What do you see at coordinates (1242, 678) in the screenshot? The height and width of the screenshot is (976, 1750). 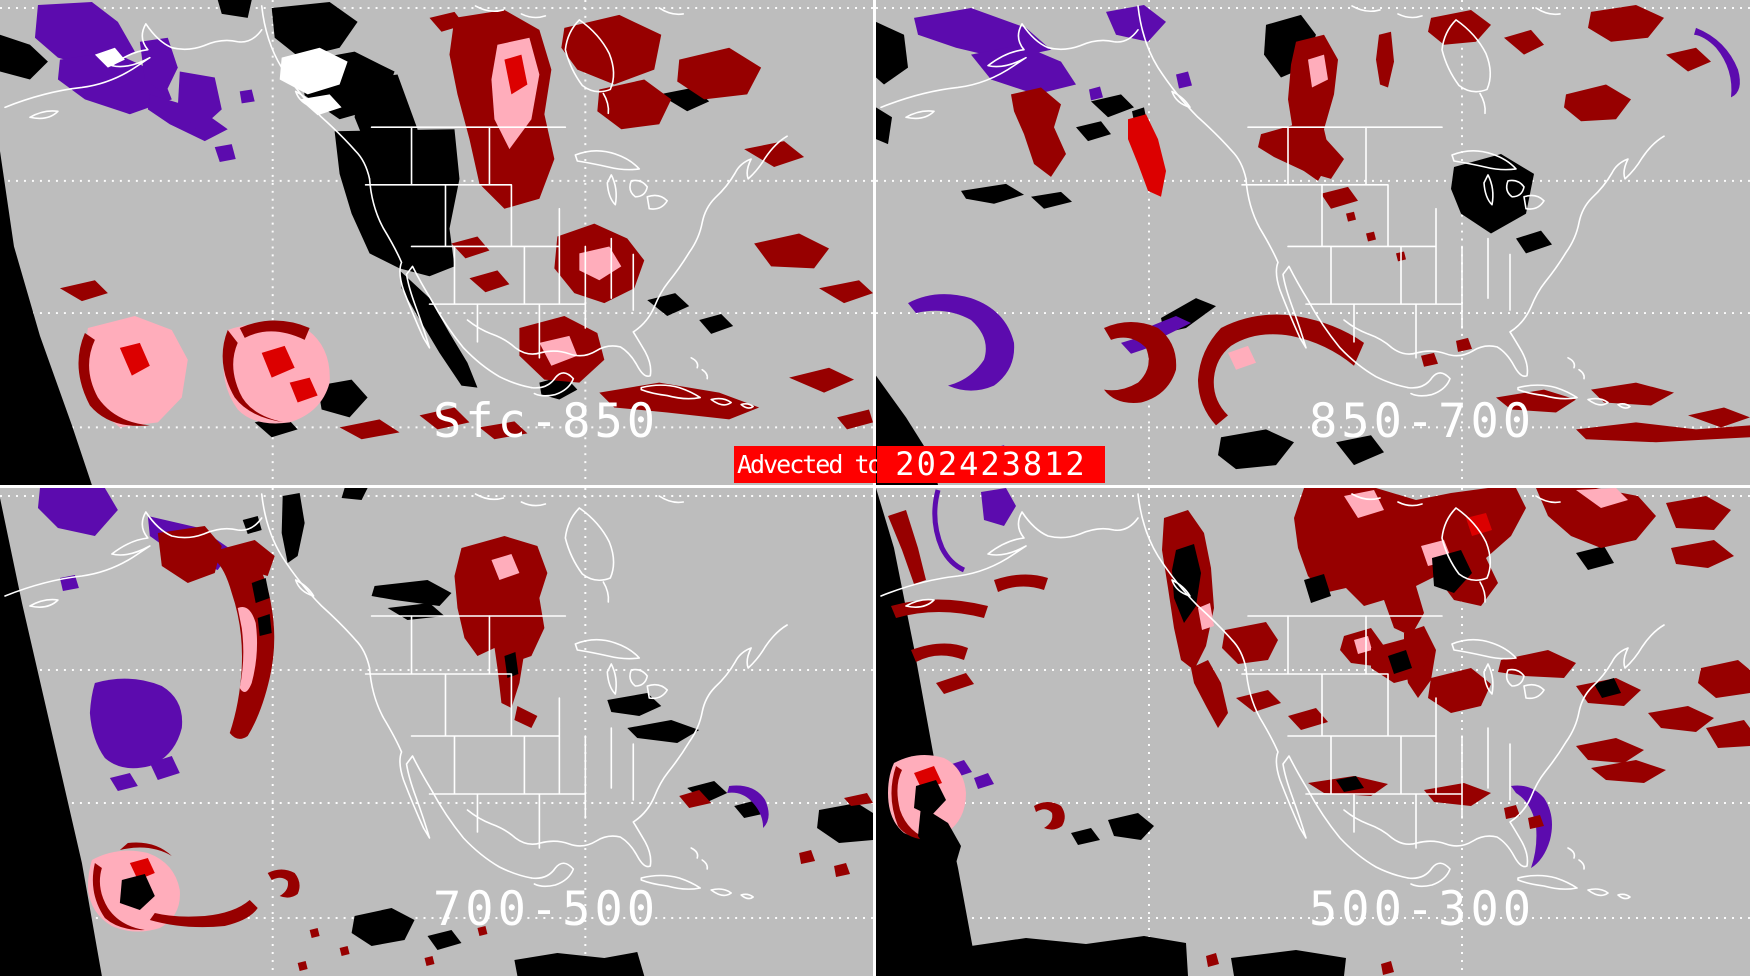 I see `purple-advection-regions` at bounding box center [1242, 678].